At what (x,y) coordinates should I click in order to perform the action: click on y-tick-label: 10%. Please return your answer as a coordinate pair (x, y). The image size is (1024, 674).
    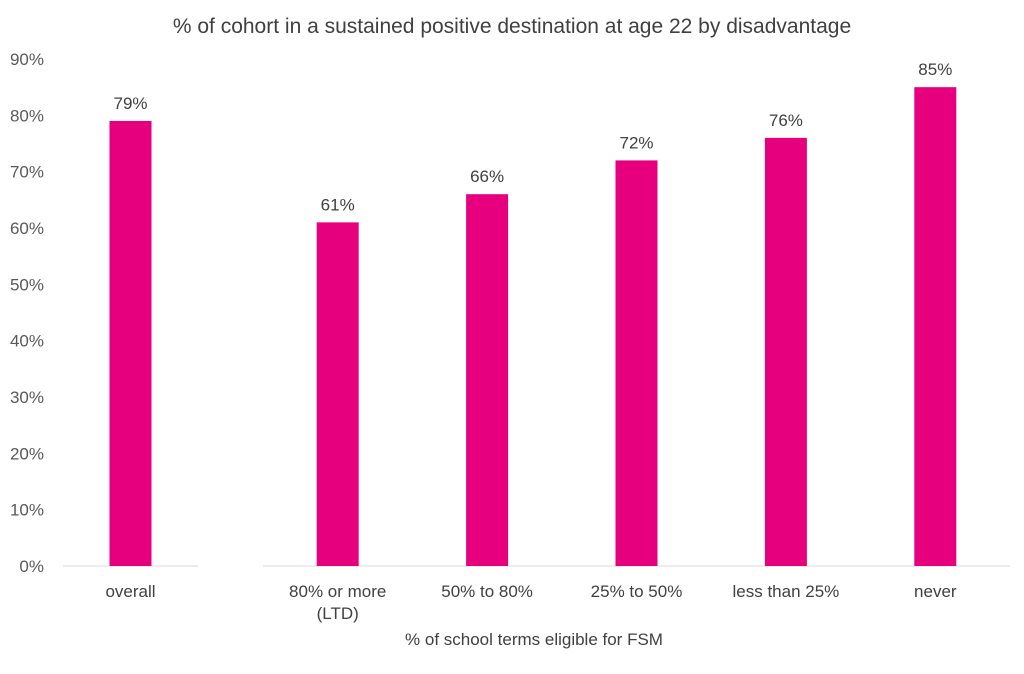
    Looking at the image, I should click on (27, 510).